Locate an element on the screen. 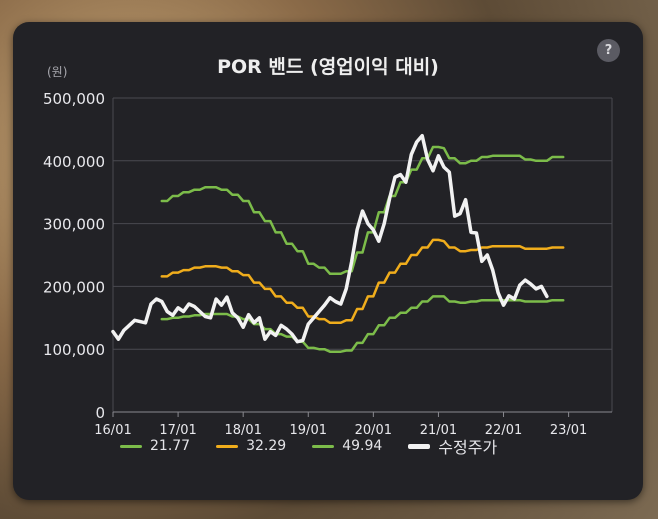 This screenshot has width=658, height=519. y-tick-label: 400,000 is located at coordinates (74, 162).